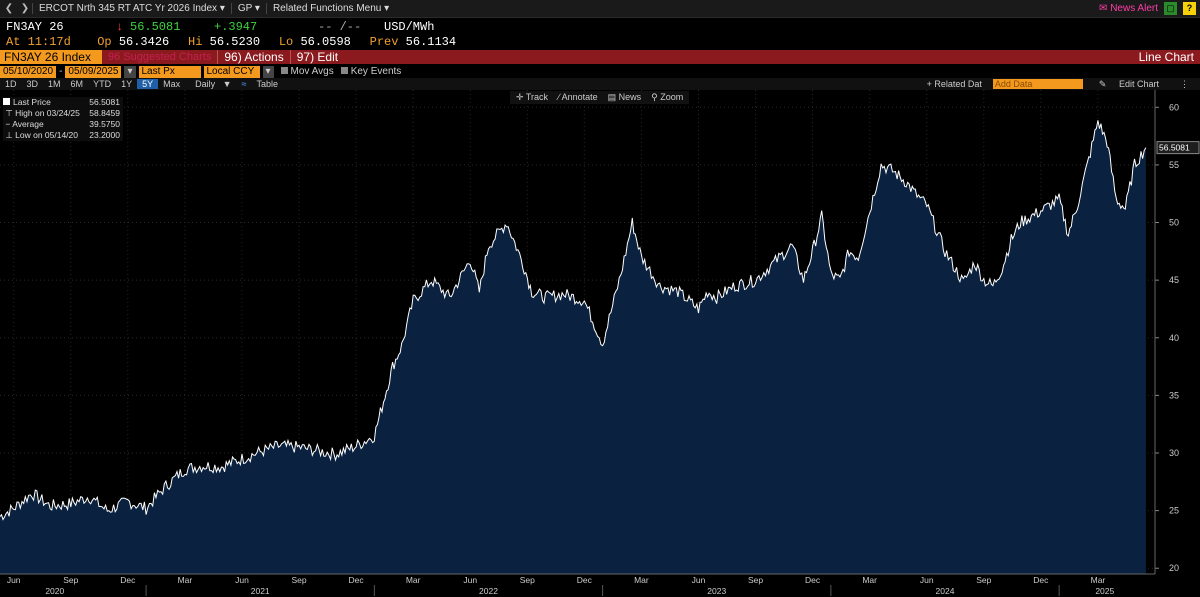  What do you see at coordinates (9, 8) in the screenshot?
I see `back-arrow-icon: ❮` at bounding box center [9, 8].